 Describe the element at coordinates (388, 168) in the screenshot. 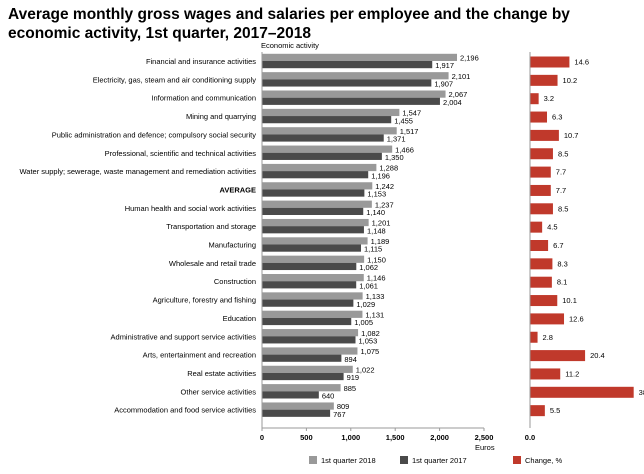

I see `value-label-2018: 1,288` at that location.